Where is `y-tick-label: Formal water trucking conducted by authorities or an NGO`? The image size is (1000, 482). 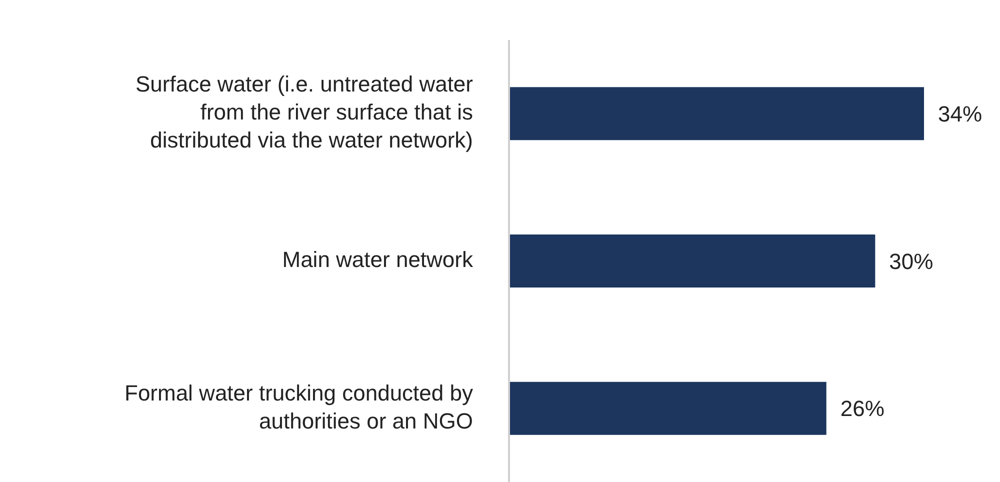 y-tick-label: Formal water trucking conducted by authorities or an NGO is located at coordinates (298, 407).